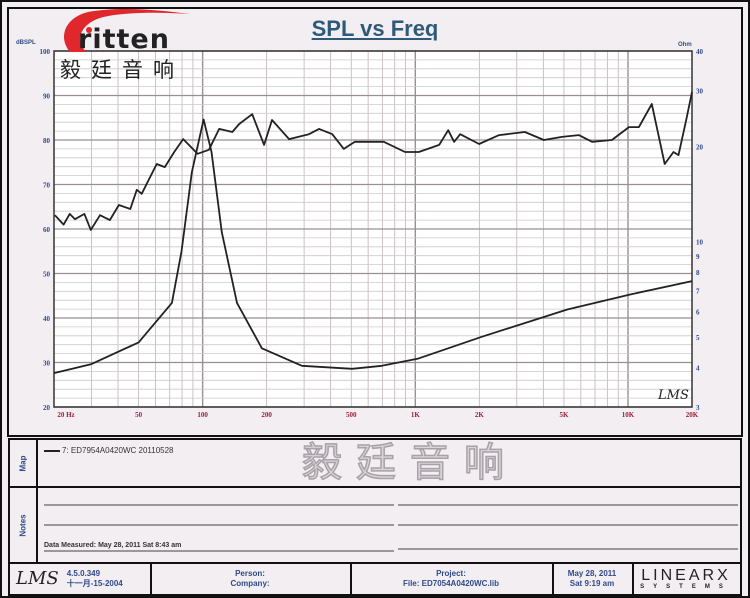  I want to click on chart-title-text: SPL vs Freq, so click(375, 28).